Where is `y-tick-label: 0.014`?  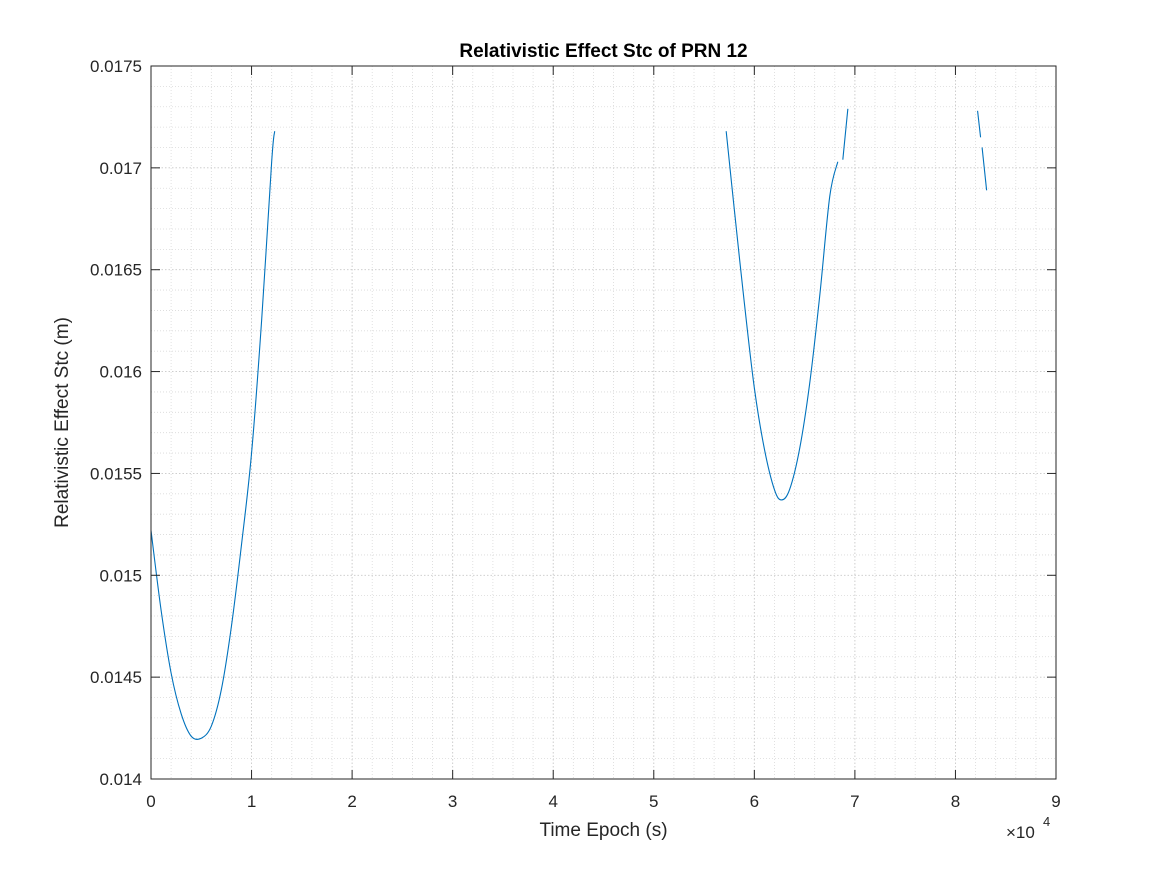 y-tick-label: 0.014 is located at coordinates (120, 779).